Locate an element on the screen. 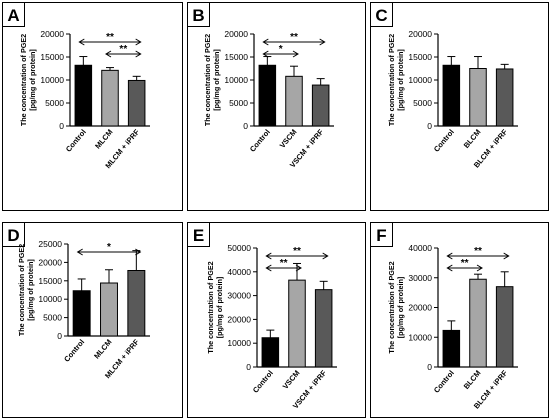 The width and height of the screenshot is (550, 419). panel-letter: A is located at coordinates (13, 15).